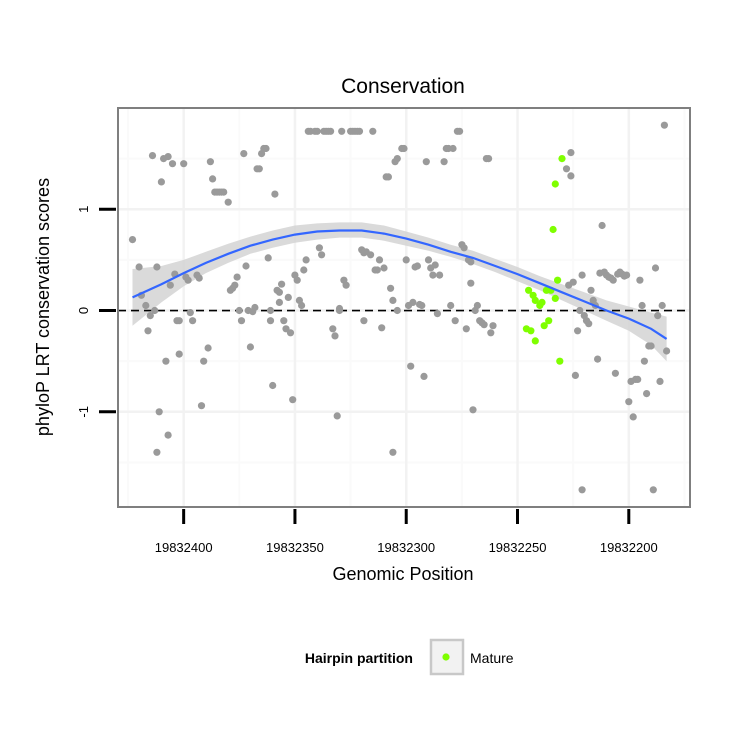 The image size is (750, 750). Describe the element at coordinates (184, 547) in the screenshot. I see `x-tick-label: 19832400` at that location.